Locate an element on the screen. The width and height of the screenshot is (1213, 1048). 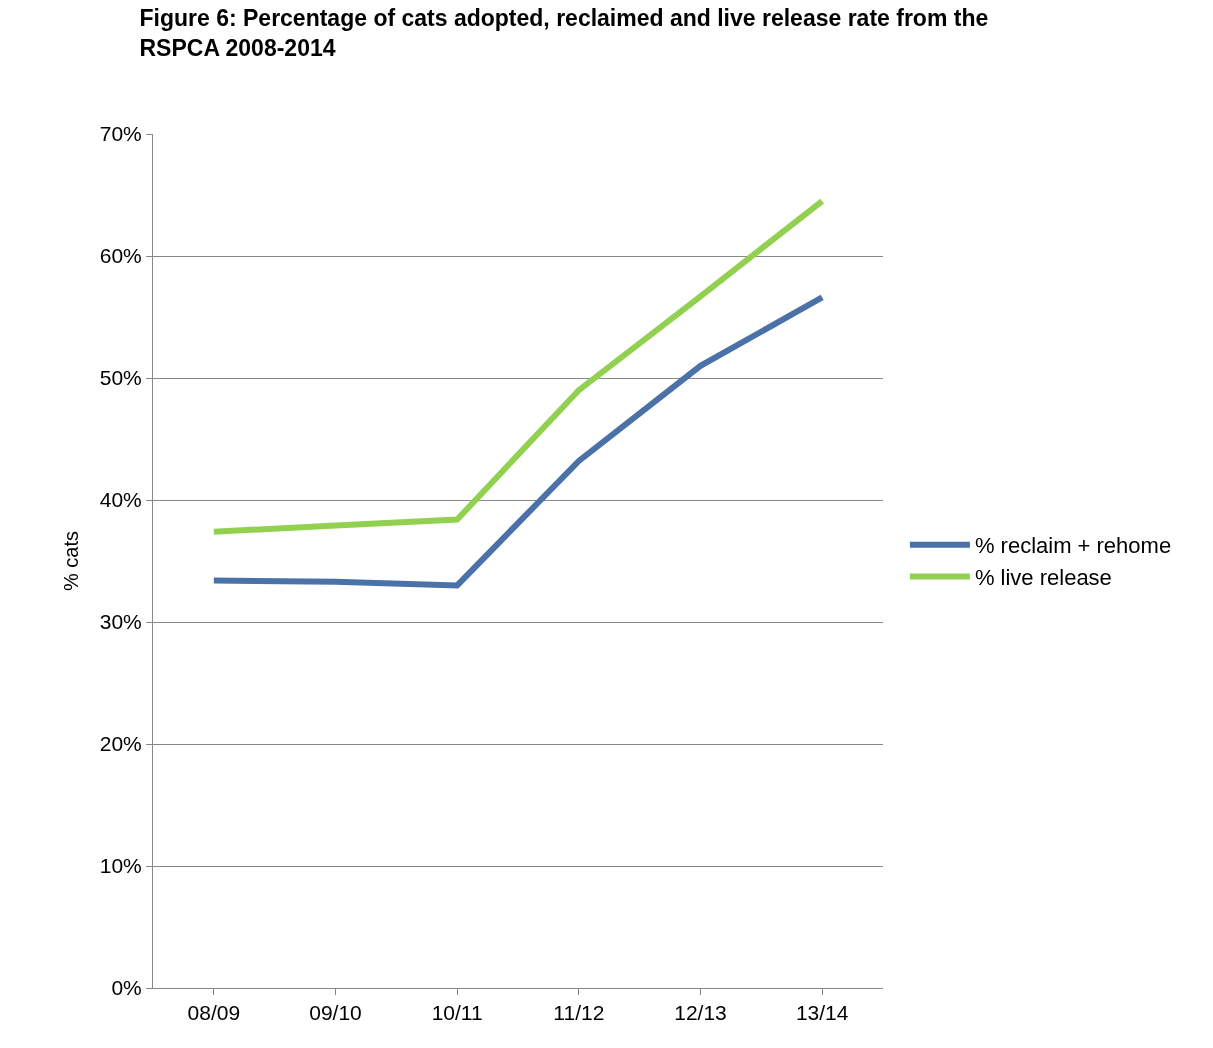
legend-label: % live release is located at coordinates (1043, 577).